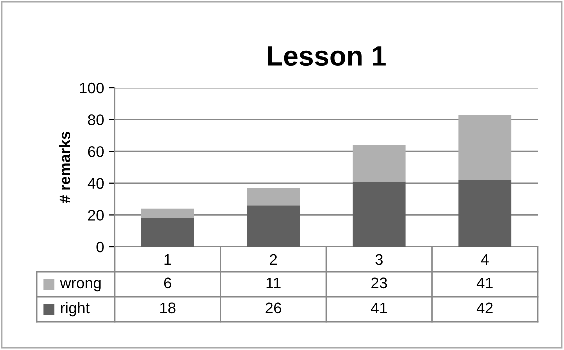  Describe the element at coordinates (274, 308) in the screenshot. I see `data-label: 26` at that location.